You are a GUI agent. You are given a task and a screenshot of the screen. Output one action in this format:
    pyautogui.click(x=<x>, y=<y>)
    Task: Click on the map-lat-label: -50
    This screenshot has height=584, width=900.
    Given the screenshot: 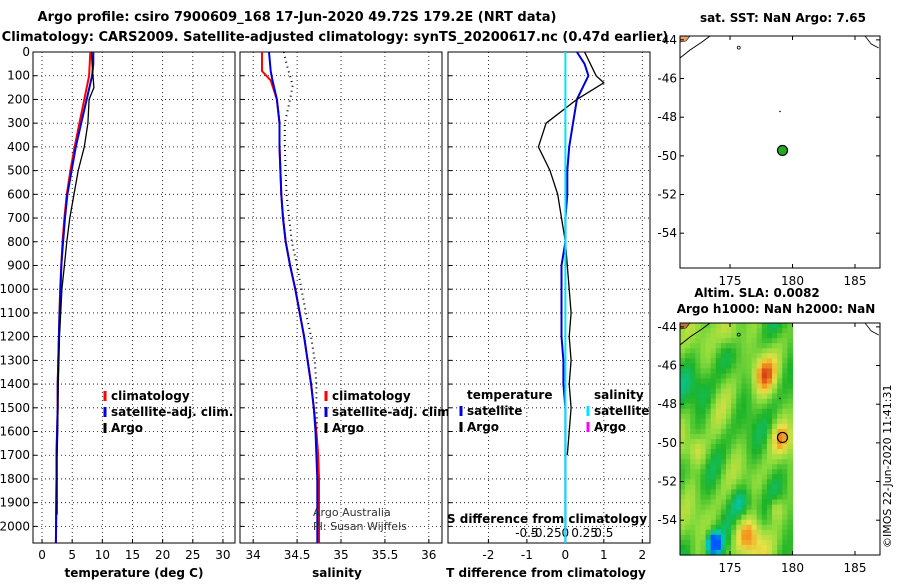 What is the action you would take?
    pyautogui.click(x=667, y=443)
    